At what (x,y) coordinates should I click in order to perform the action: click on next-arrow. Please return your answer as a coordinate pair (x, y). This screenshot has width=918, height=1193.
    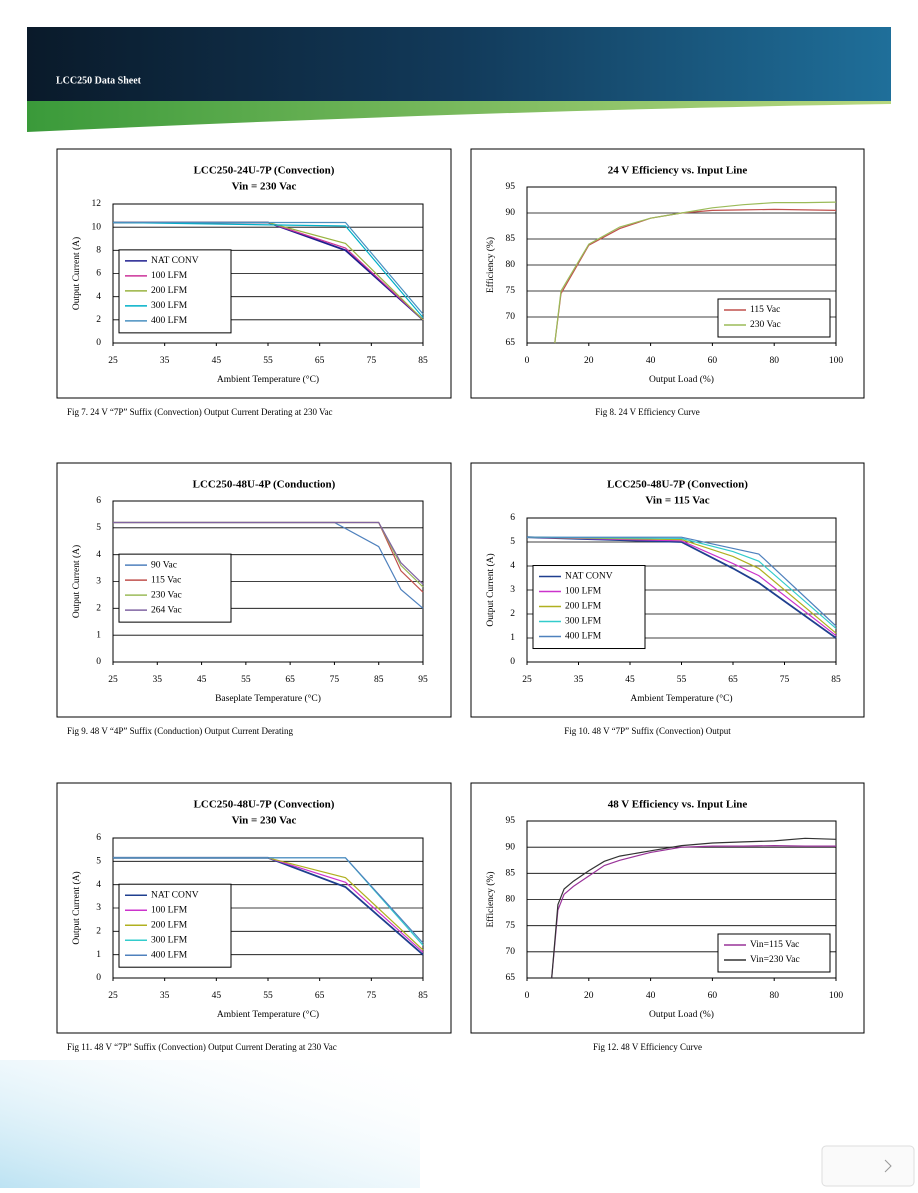
    Looking at the image, I should click on (888, 1166).